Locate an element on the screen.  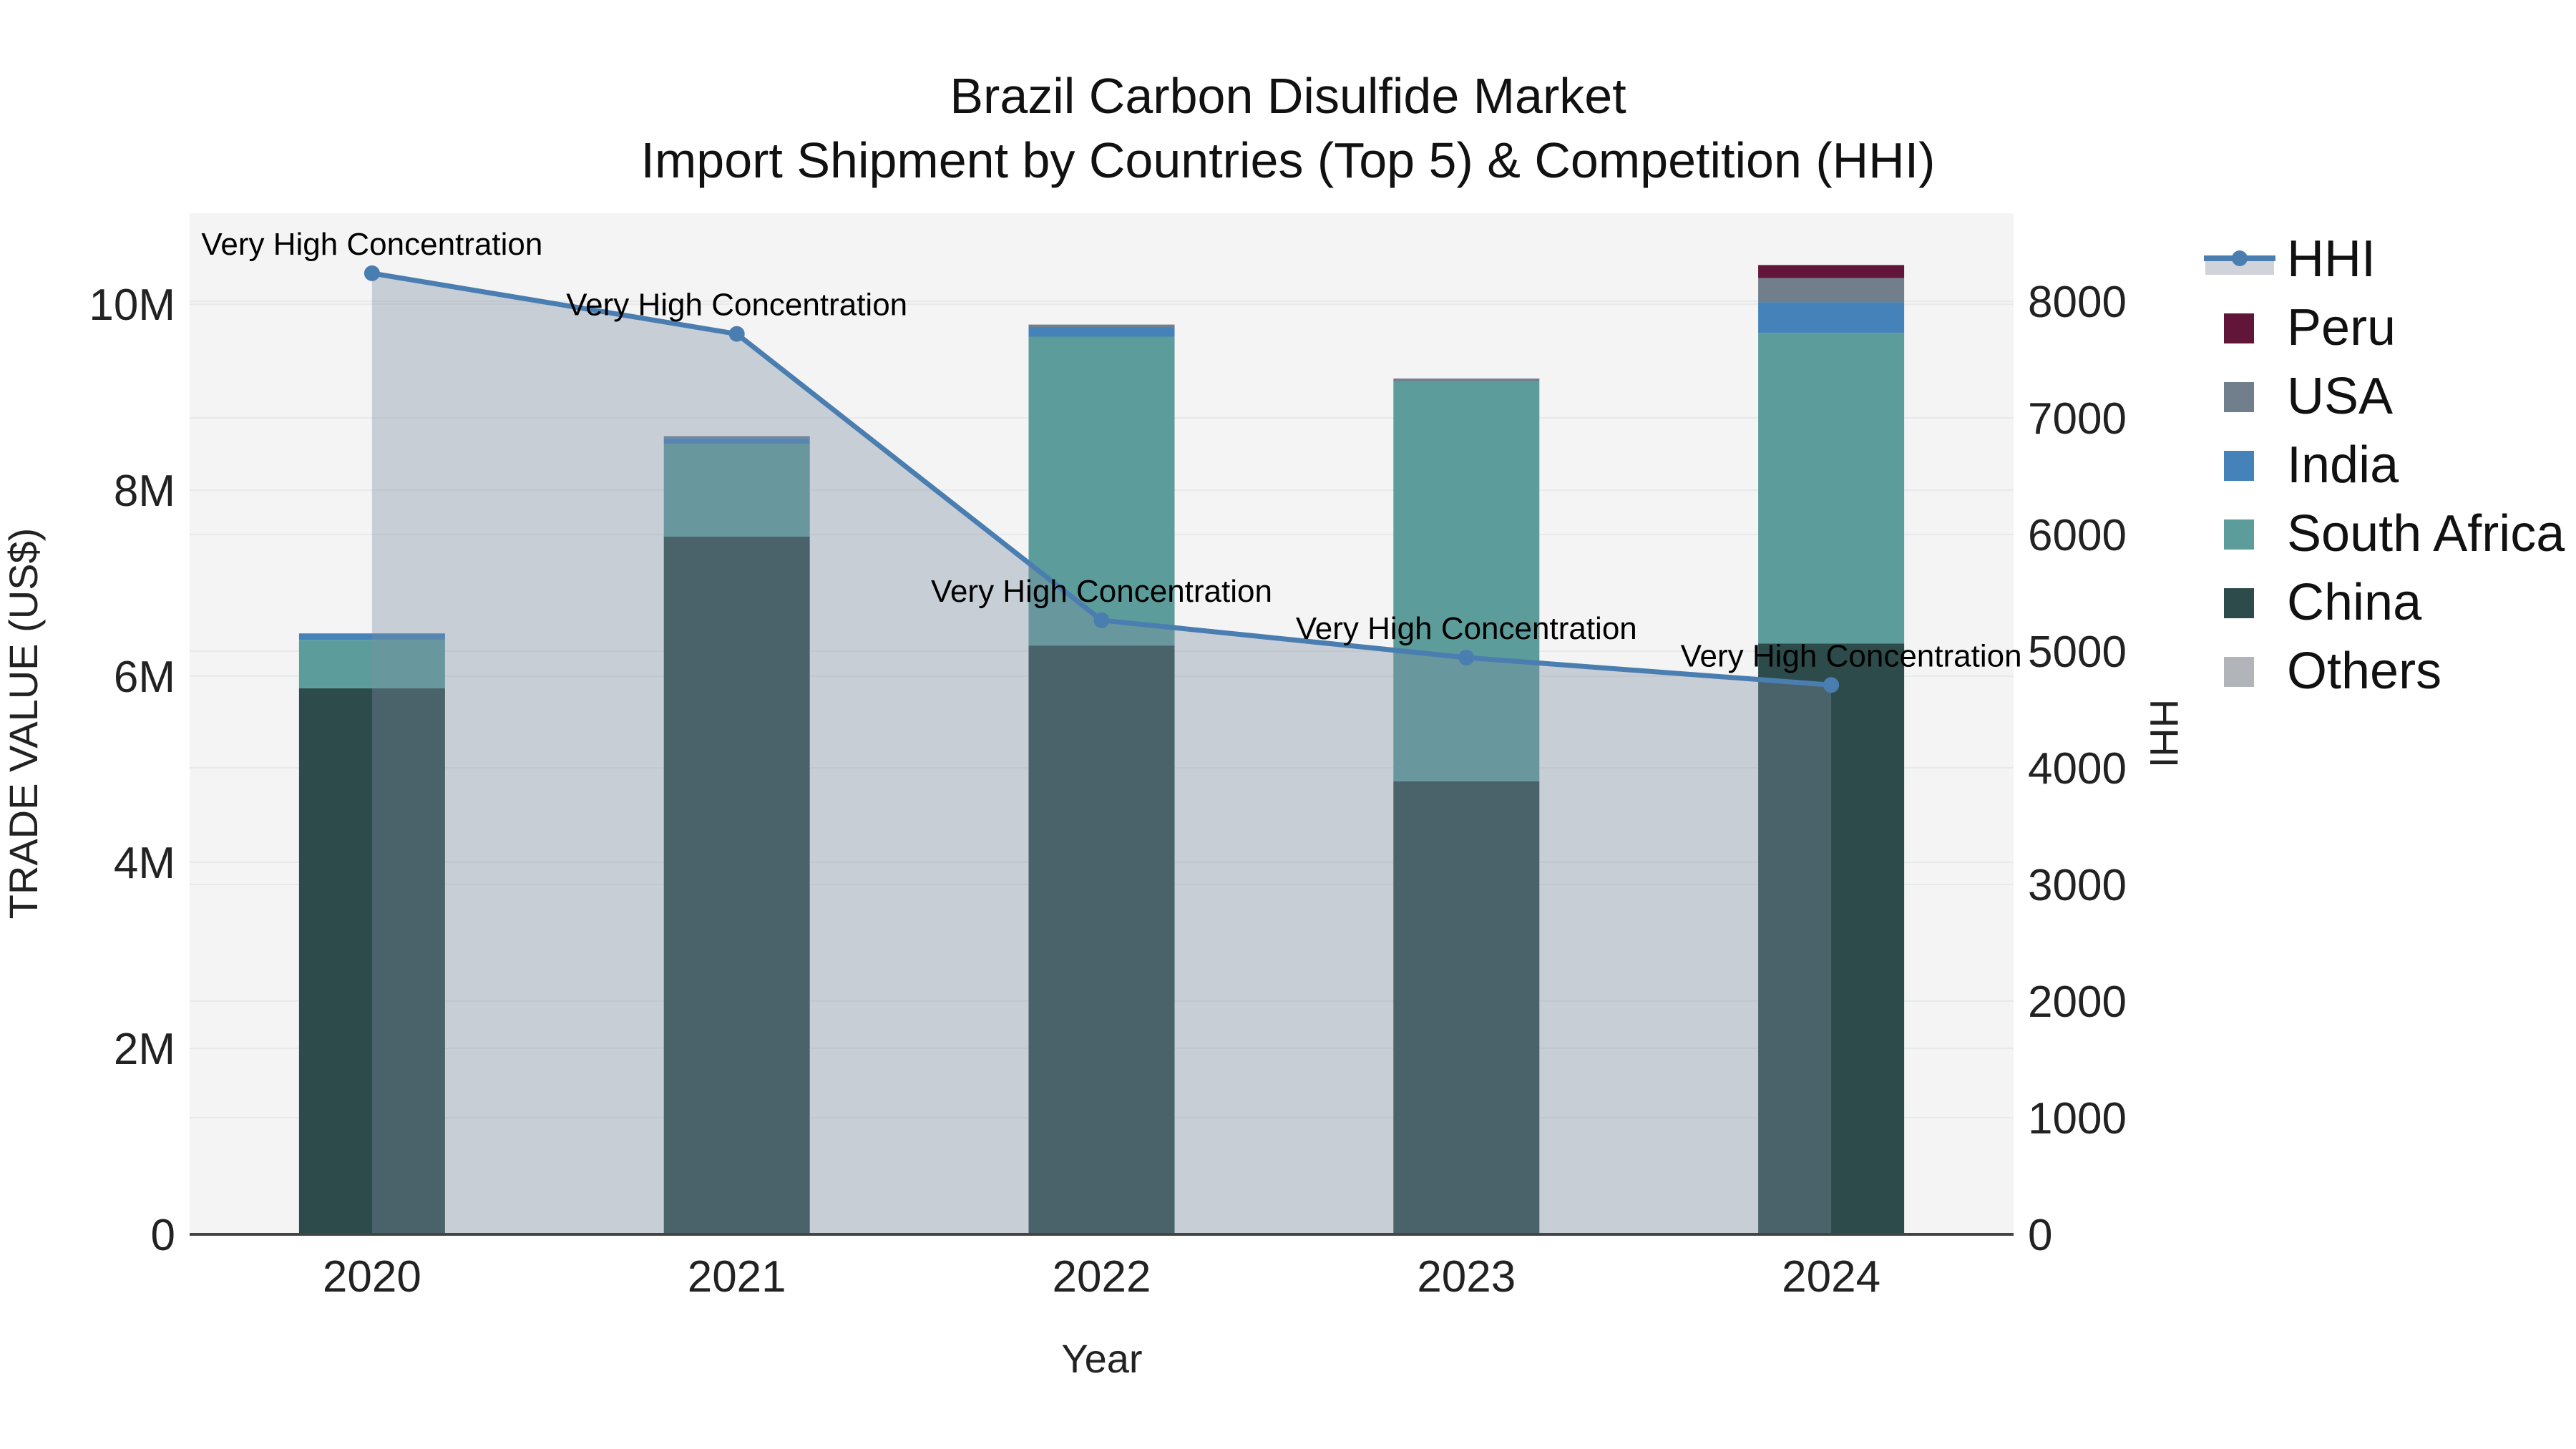
legend-swatch-china is located at coordinates (2239, 603).